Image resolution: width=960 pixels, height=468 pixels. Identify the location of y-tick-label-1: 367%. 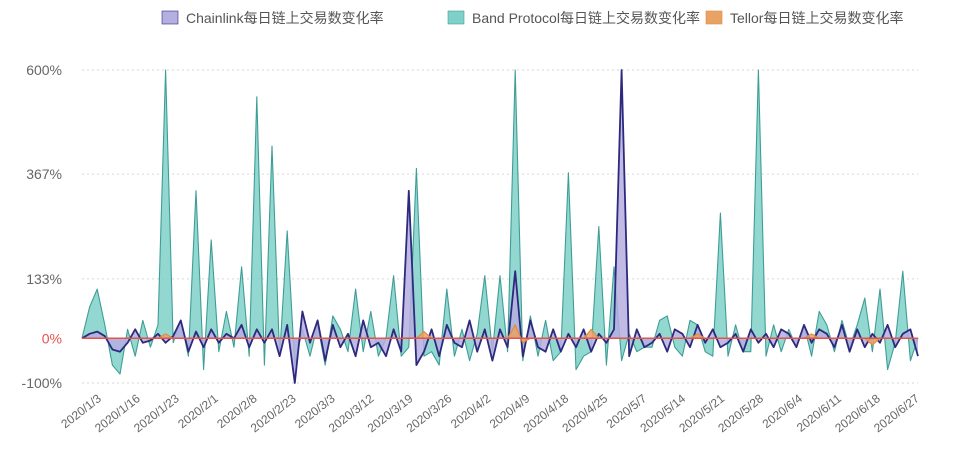
(44, 174).